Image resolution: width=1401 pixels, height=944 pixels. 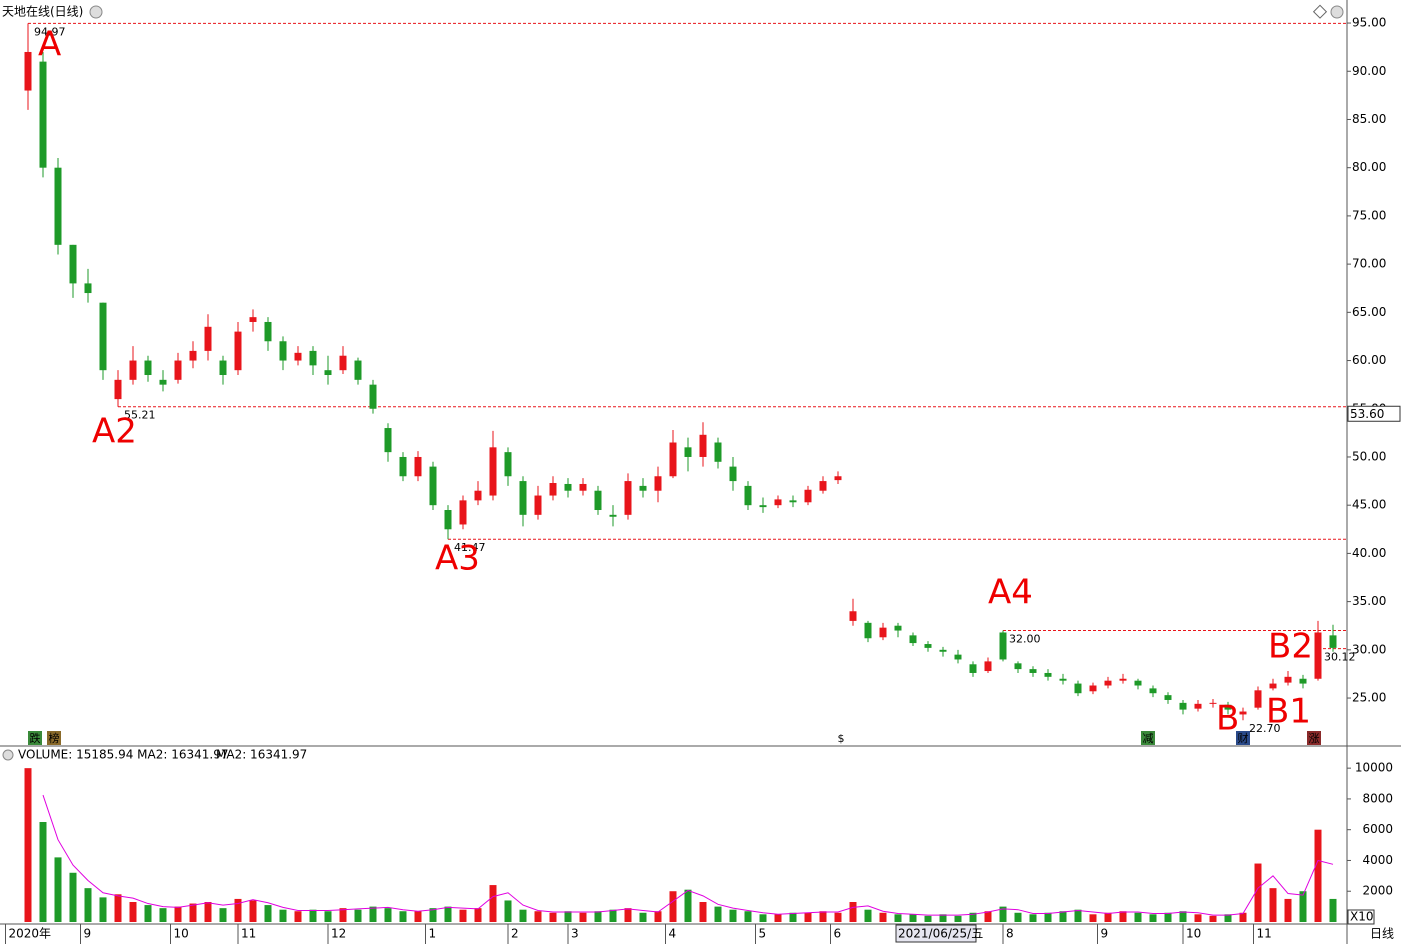 What do you see at coordinates (1369, 119) in the screenshot?
I see `y-tick-label: 85.00` at bounding box center [1369, 119].